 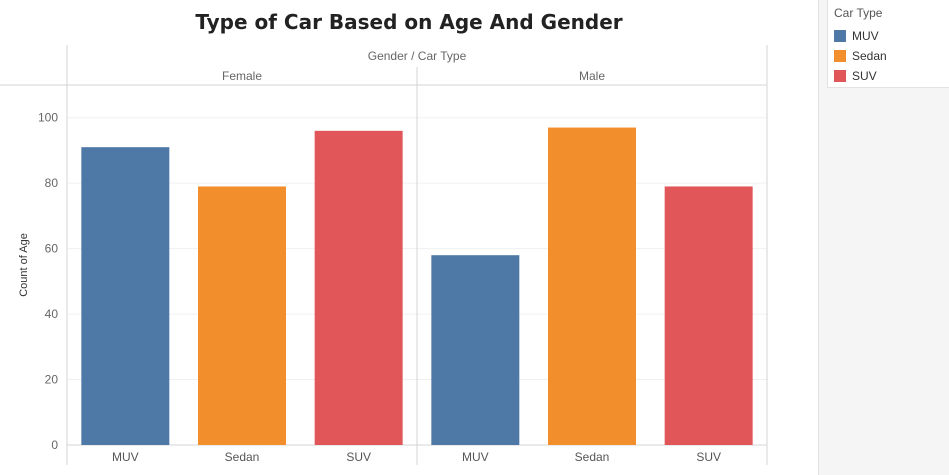 I want to click on legend-item-sedan: Sedan, so click(x=860, y=56).